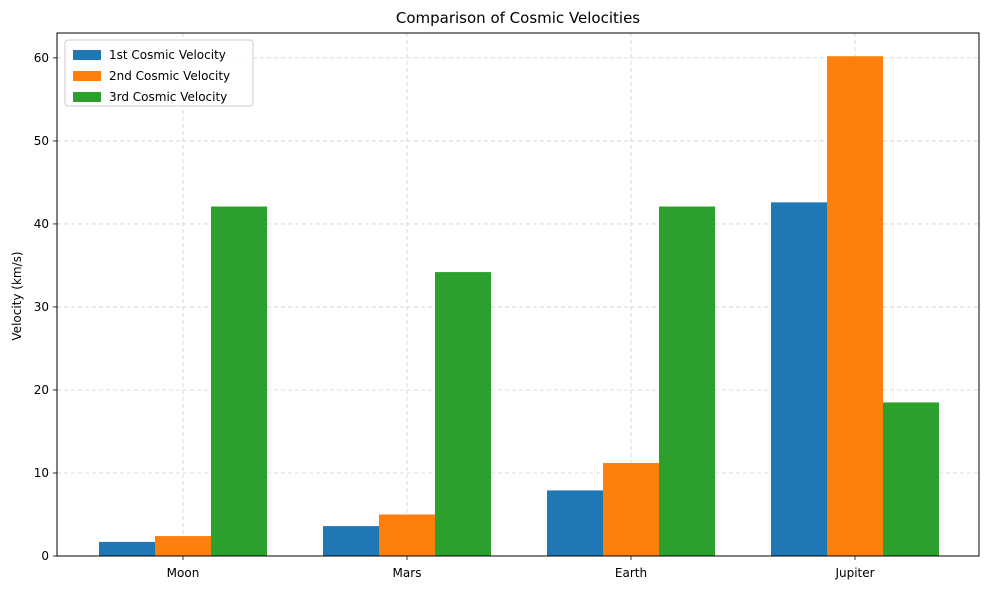 This screenshot has width=989, height=590. I want to click on y-axis: 0 10 20 30 40 50 60, so click(45, 307).